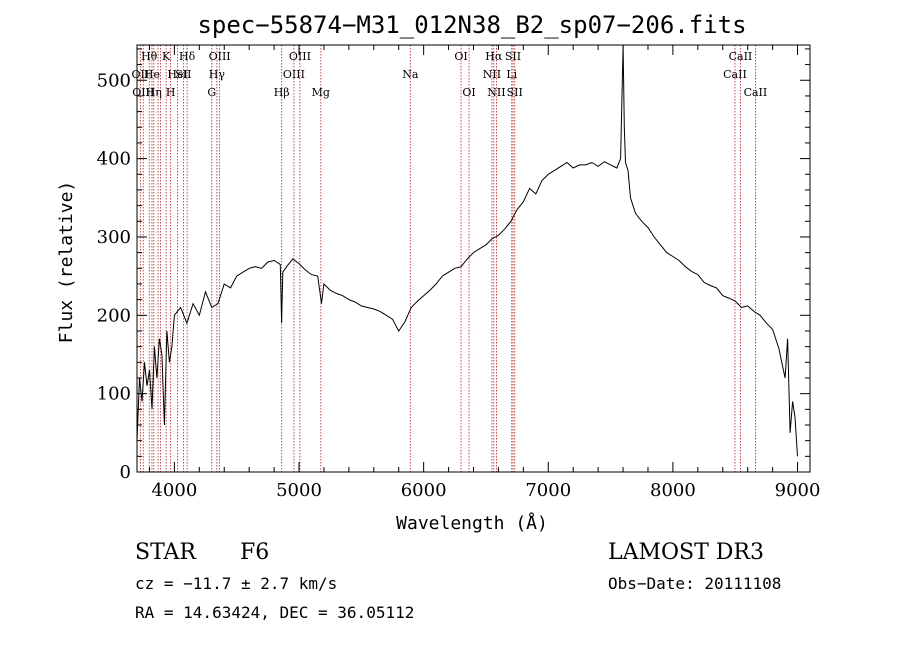 This screenshot has width=900, height=649. Describe the element at coordinates (410, 74) in the screenshot. I see `line-label-19: Na` at that location.